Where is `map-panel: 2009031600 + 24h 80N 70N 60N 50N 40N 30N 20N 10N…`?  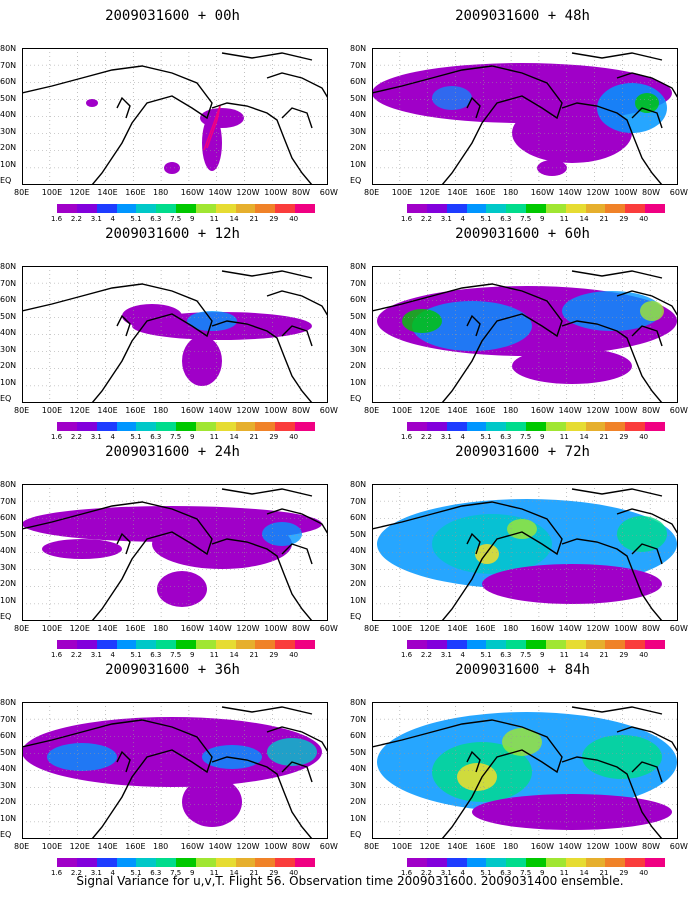
map-panel: 2009031600 + 24h 80N 70N 60N 50N 40N 30N 20N 10N… is located at coordinates (172, 551).